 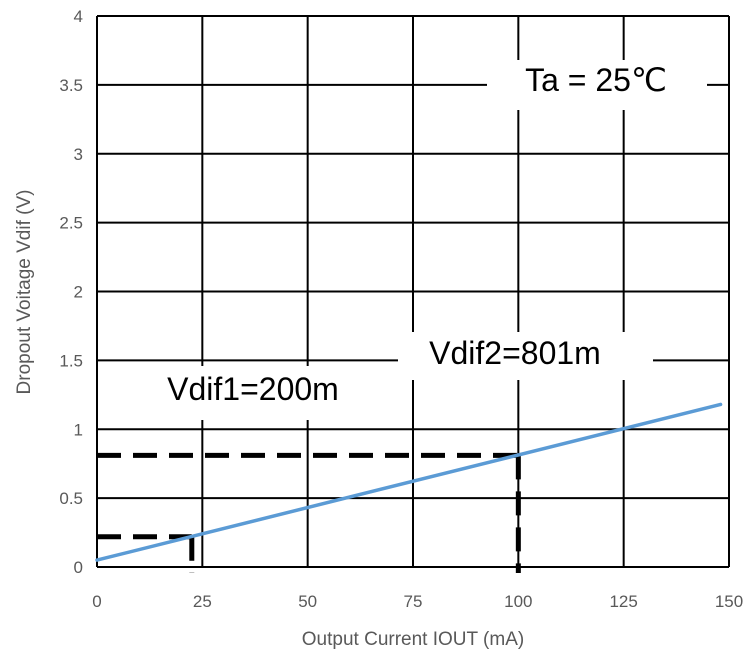 What do you see at coordinates (518, 601) in the screenshot?
I see `x-tick-label: 100` at bounding box center [518, 601].